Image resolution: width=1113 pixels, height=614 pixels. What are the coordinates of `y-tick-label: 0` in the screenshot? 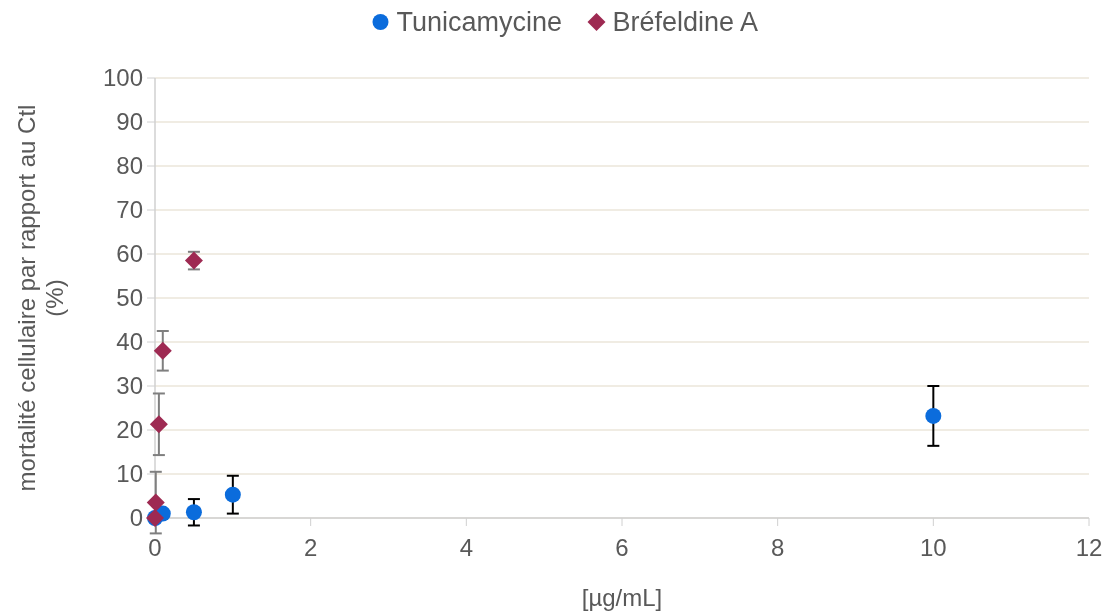 It's located at (136, 518).